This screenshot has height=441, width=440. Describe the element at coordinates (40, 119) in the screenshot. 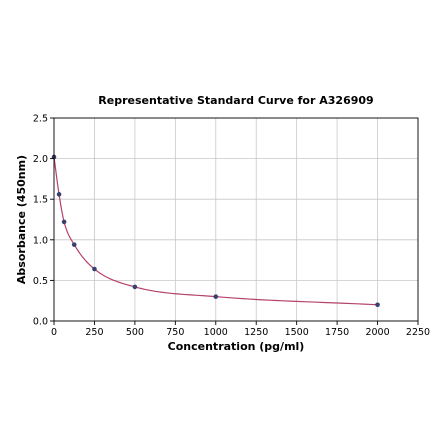

I see `y-tick-label: 2.5` at that location.